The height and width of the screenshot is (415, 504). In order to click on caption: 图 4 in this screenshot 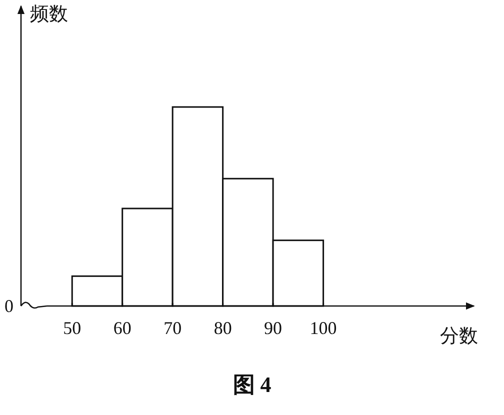, I will do `click(252, 384)`.